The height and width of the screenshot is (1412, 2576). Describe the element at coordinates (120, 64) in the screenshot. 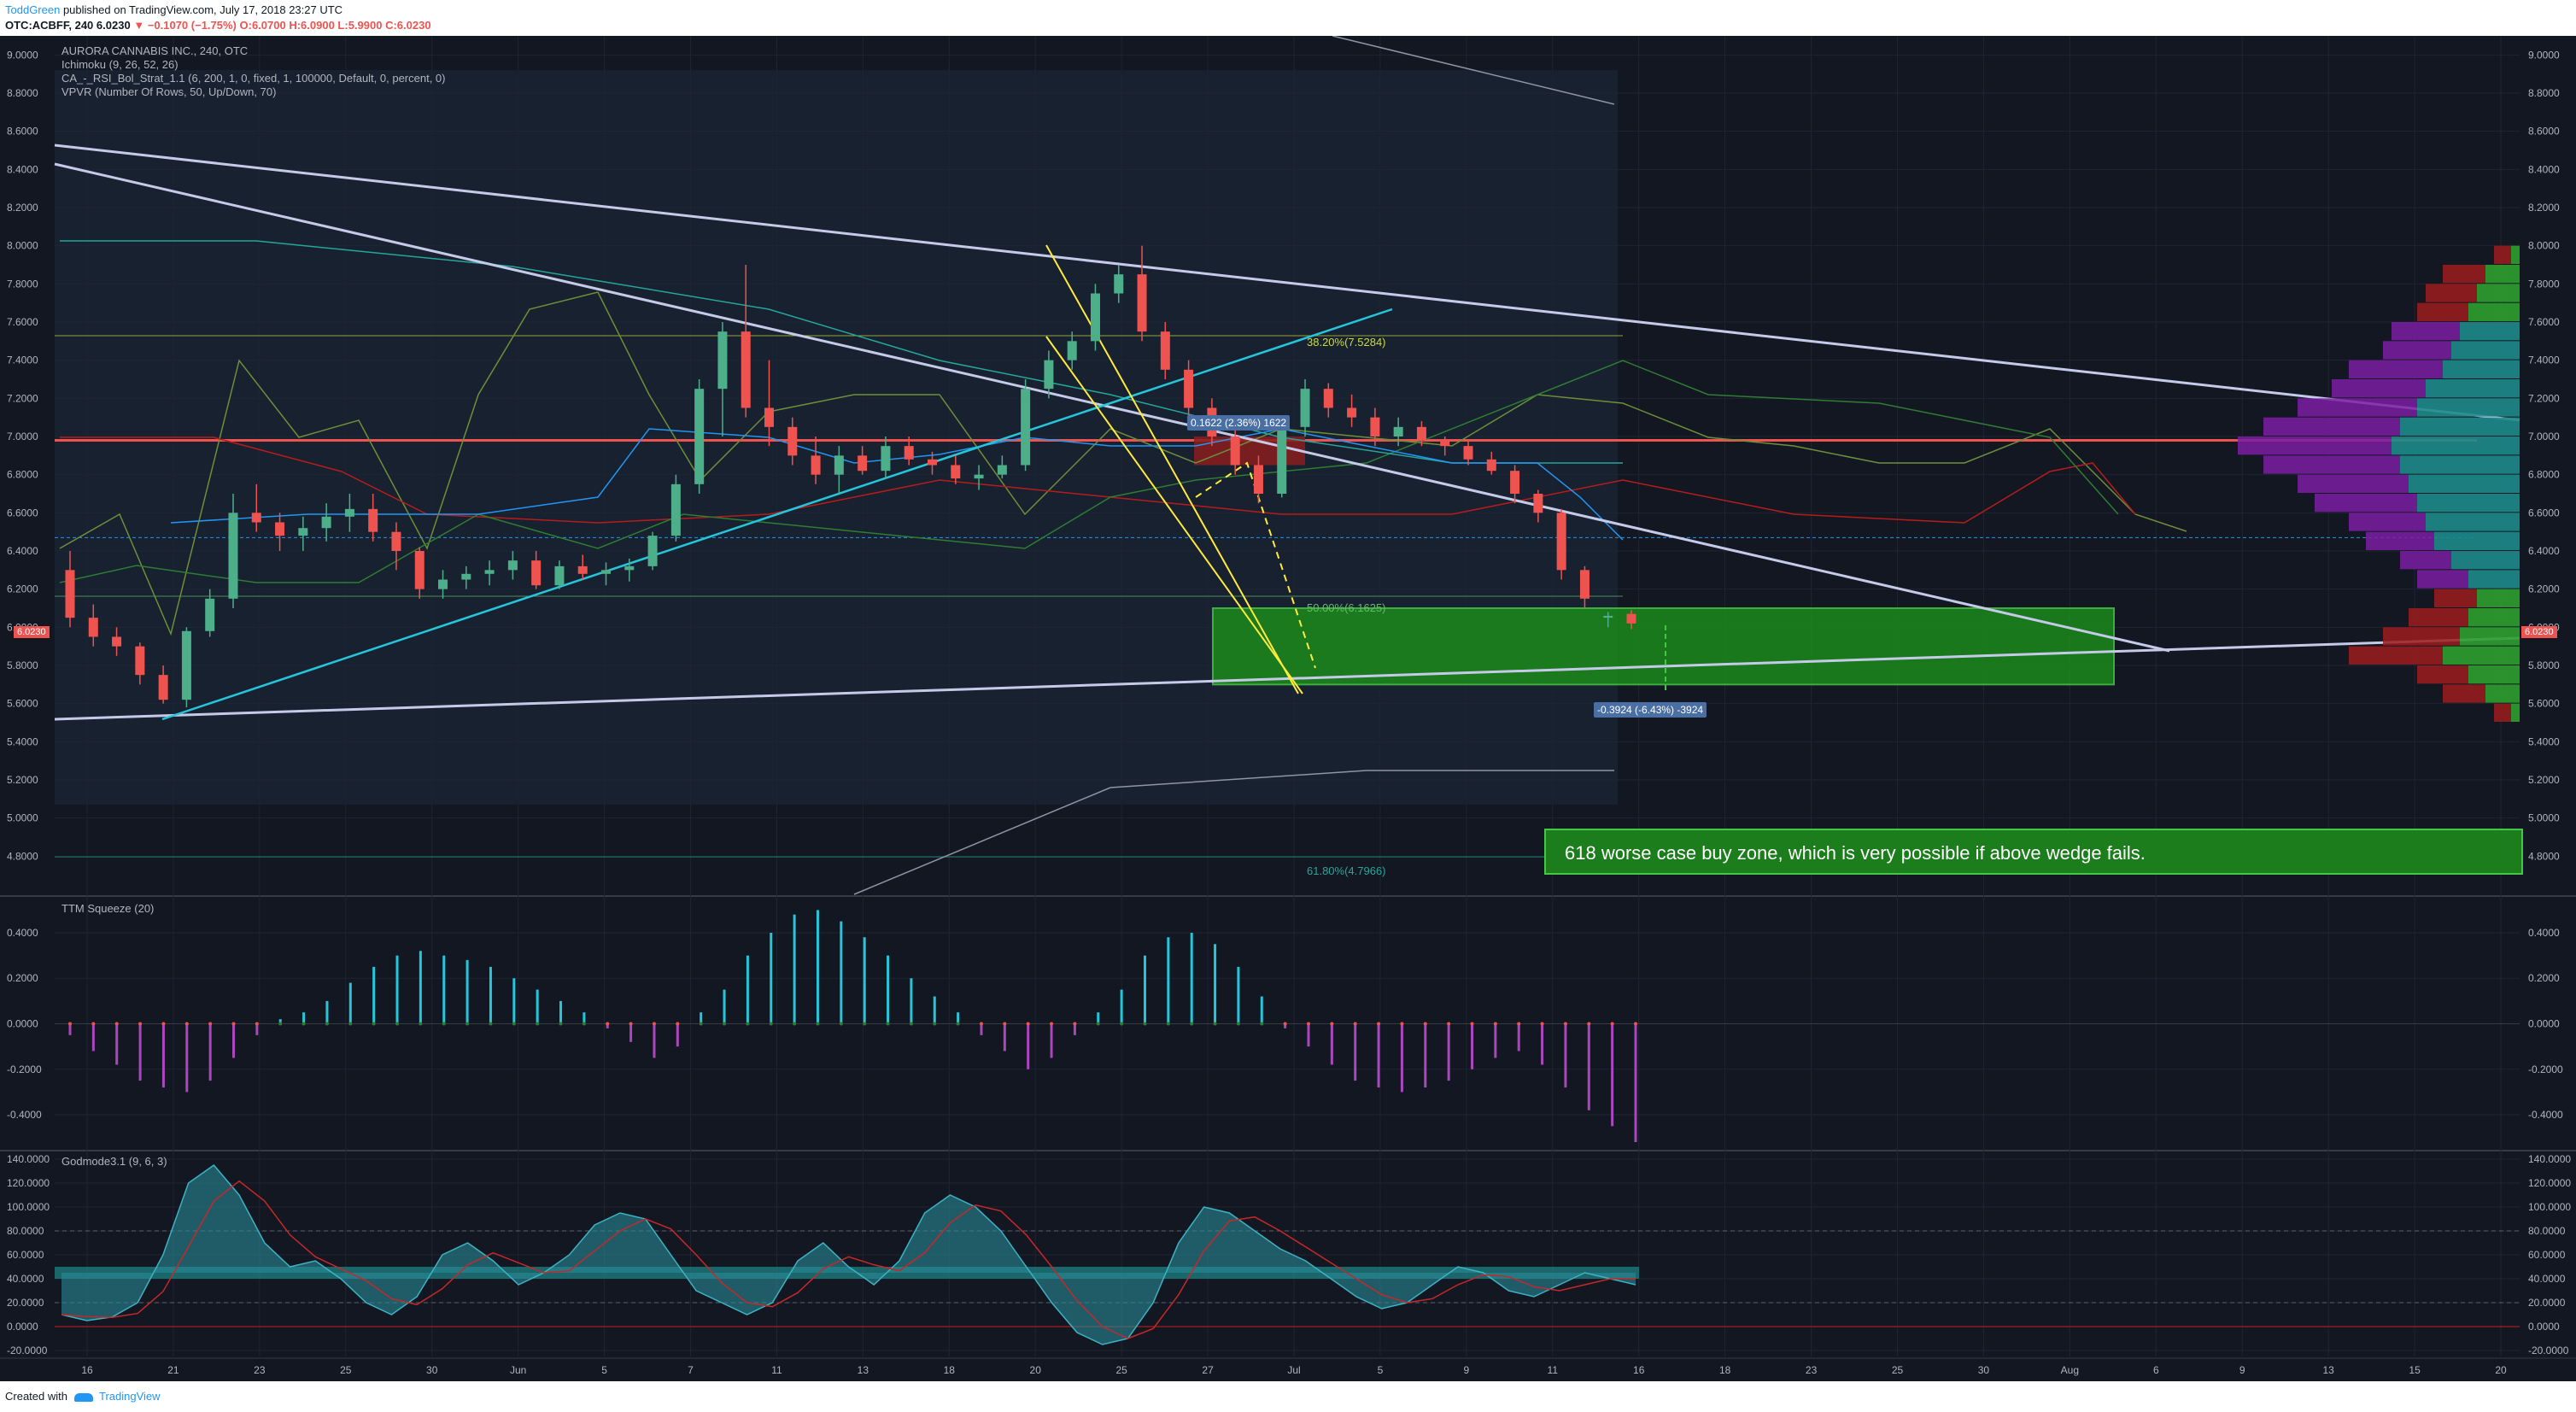

I see `legend-ichimoku: Ichimoku (9, 26, 52, 26)` at that location.